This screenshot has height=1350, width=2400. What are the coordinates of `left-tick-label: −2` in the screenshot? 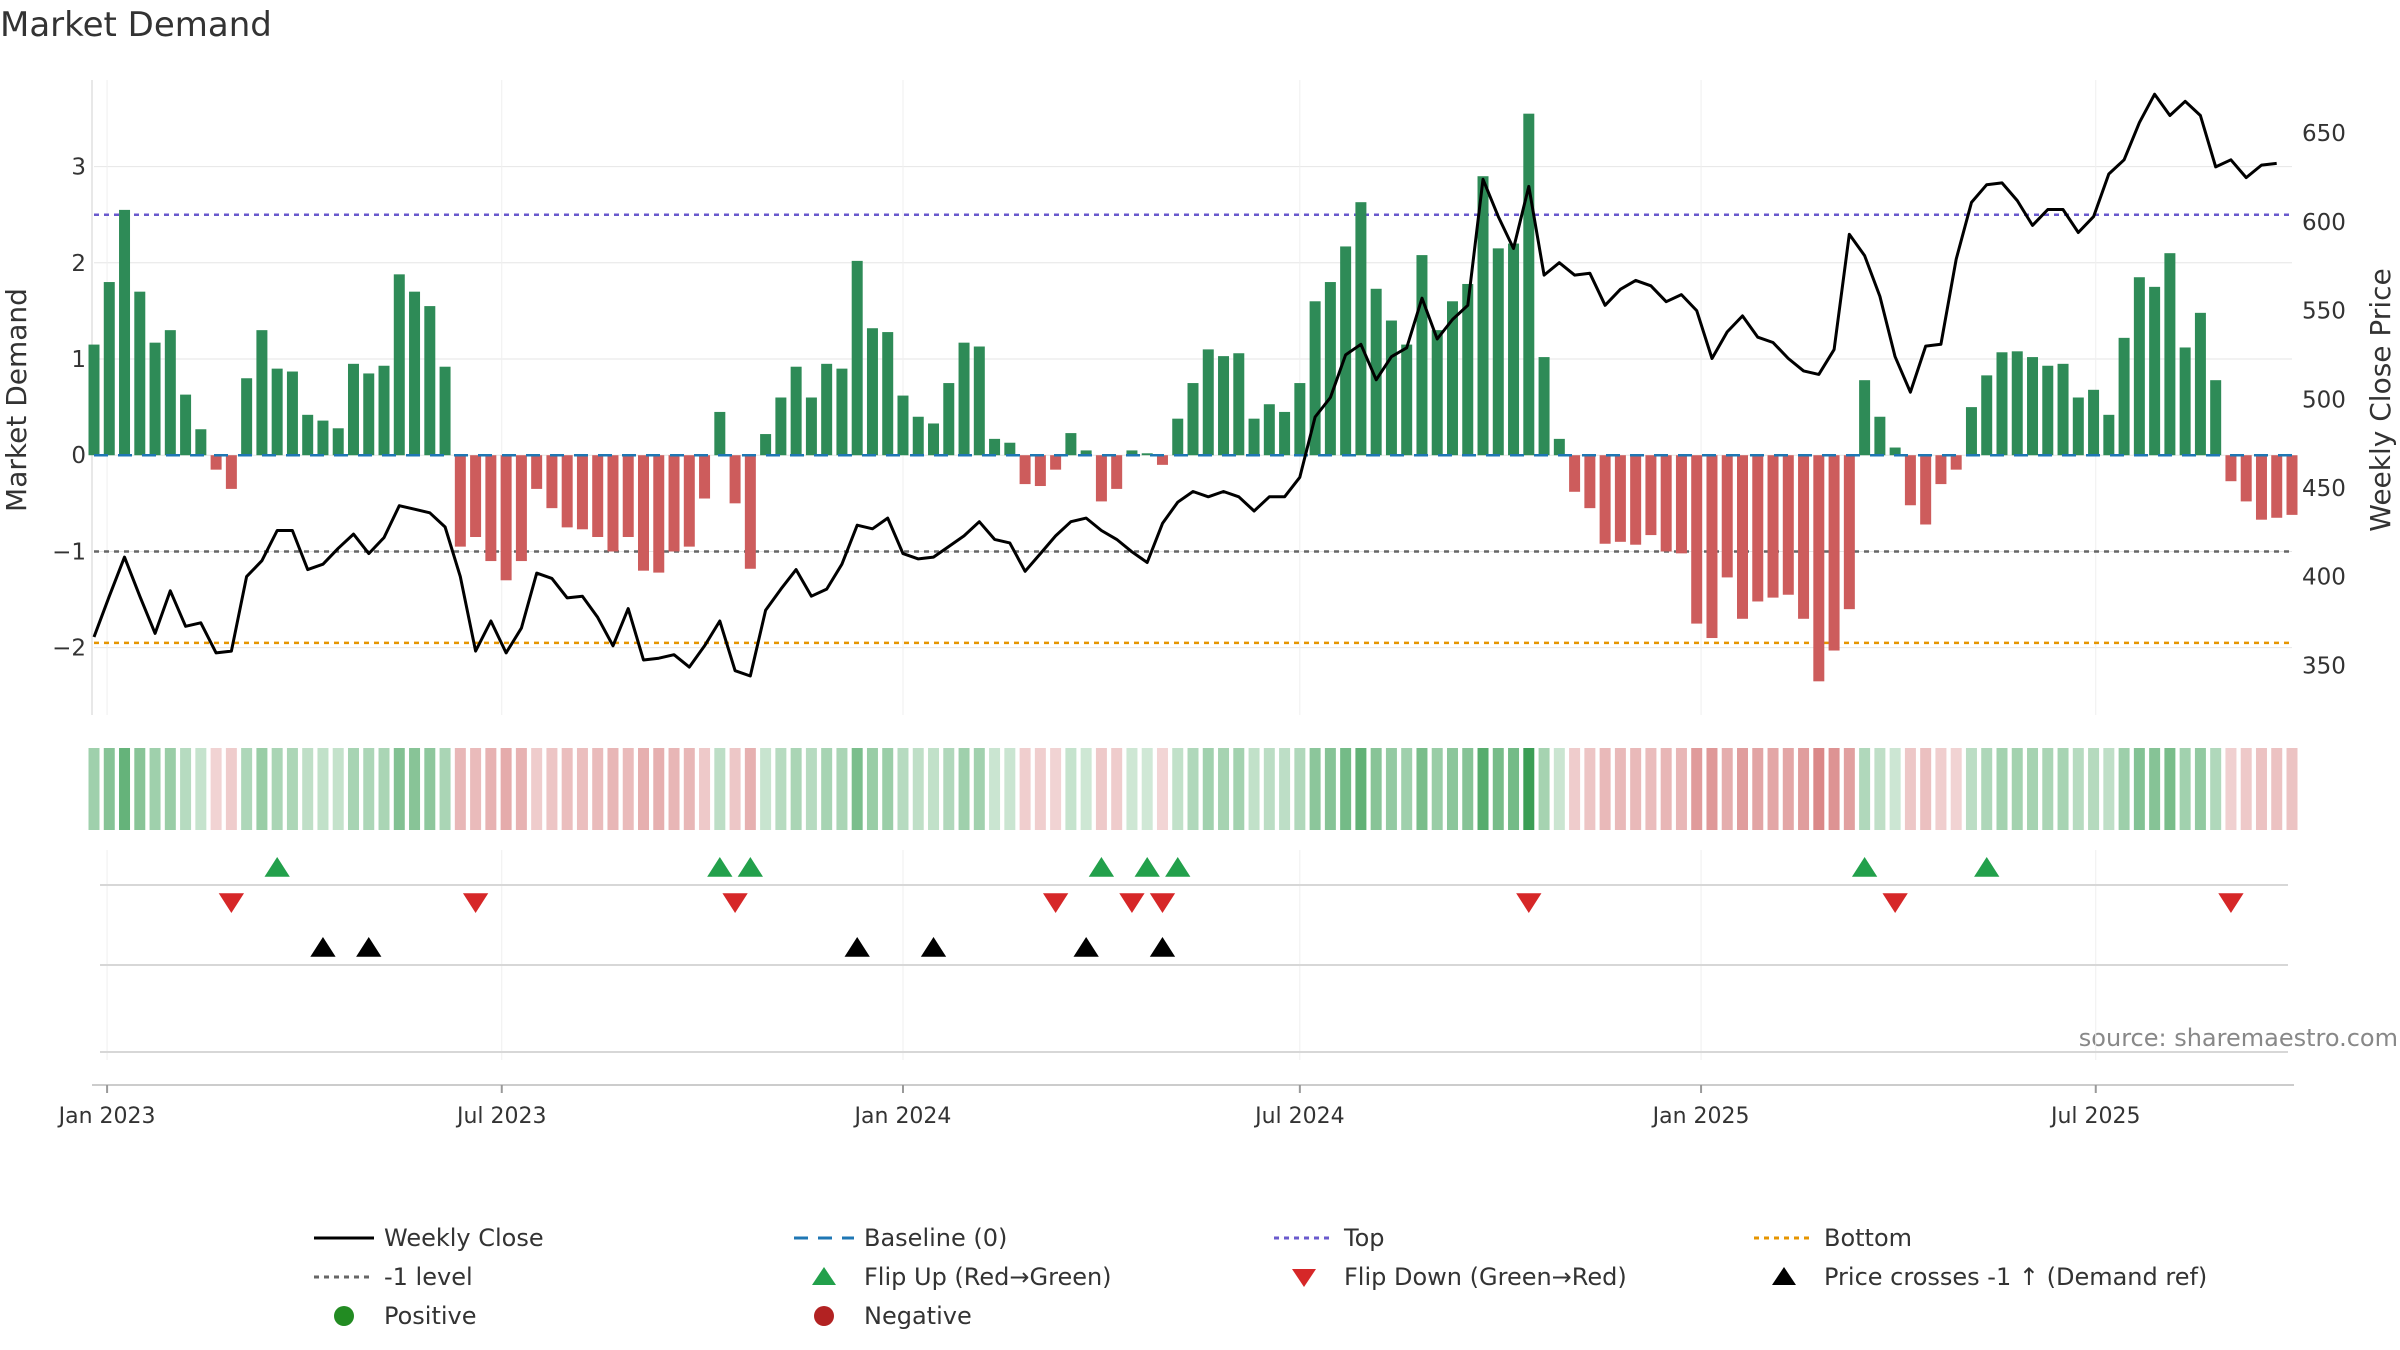 It's located at (69, 649).